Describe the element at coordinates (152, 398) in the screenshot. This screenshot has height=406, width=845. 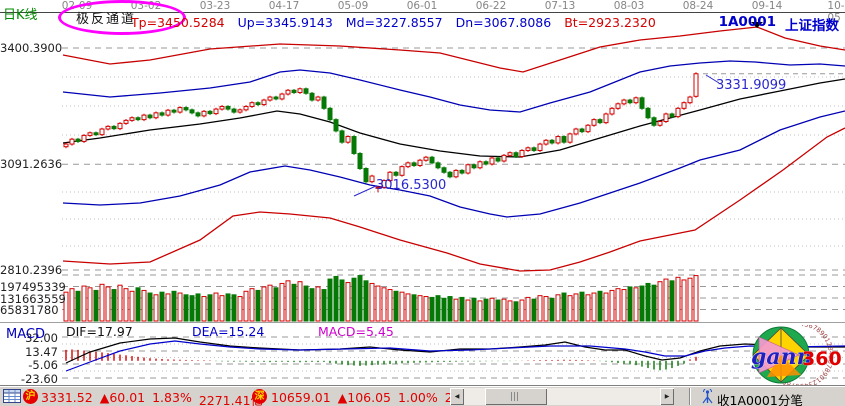
I see `shanghai-quote: 3331.52 ▲60.01 1.83% 2271.41亿` at that location.